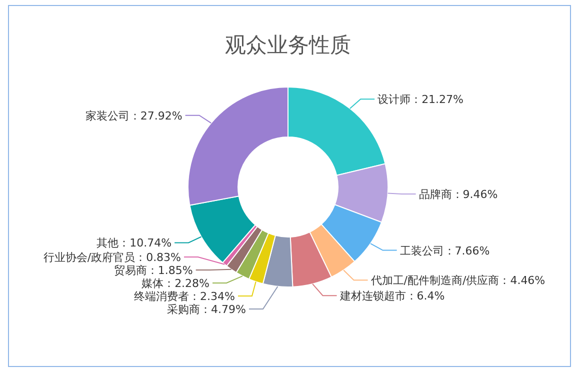  Describe the element at coordinates (445, 251) in the screenshot. I see `slice-label: 工装公司：7.66%` at that location.